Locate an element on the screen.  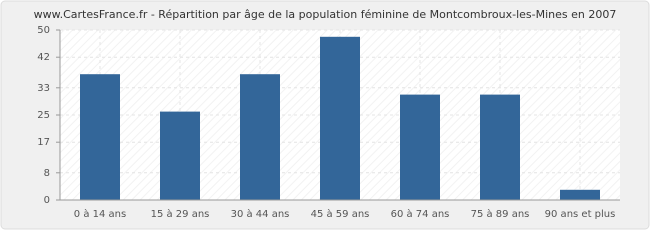
x-tick-label: 45 à 59 ans is located at coordinates (340, 214).